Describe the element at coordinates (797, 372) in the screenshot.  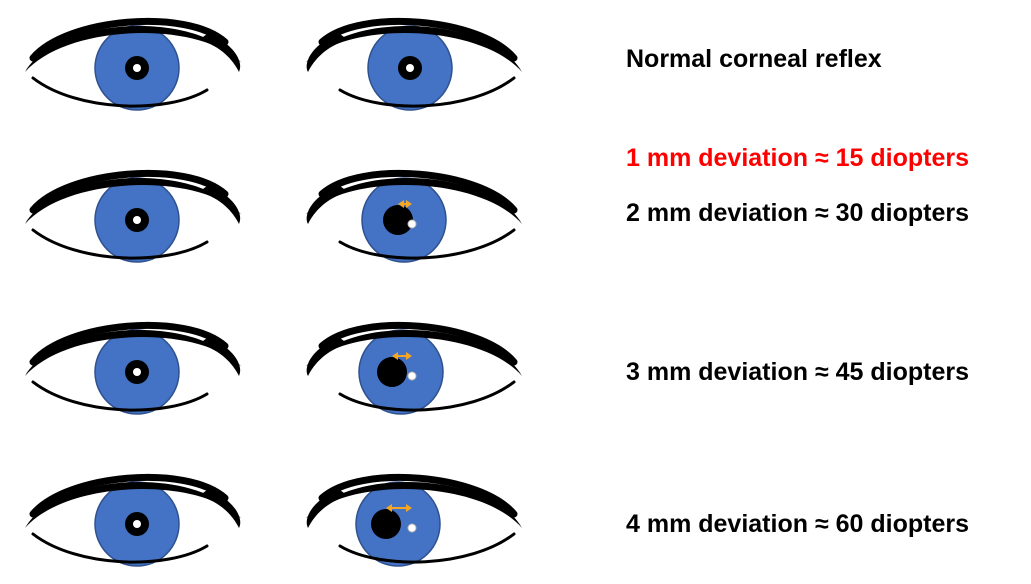
I see `caption-3mm-deviation: 3 mm deviation ≈ 45 diopters` at that location.